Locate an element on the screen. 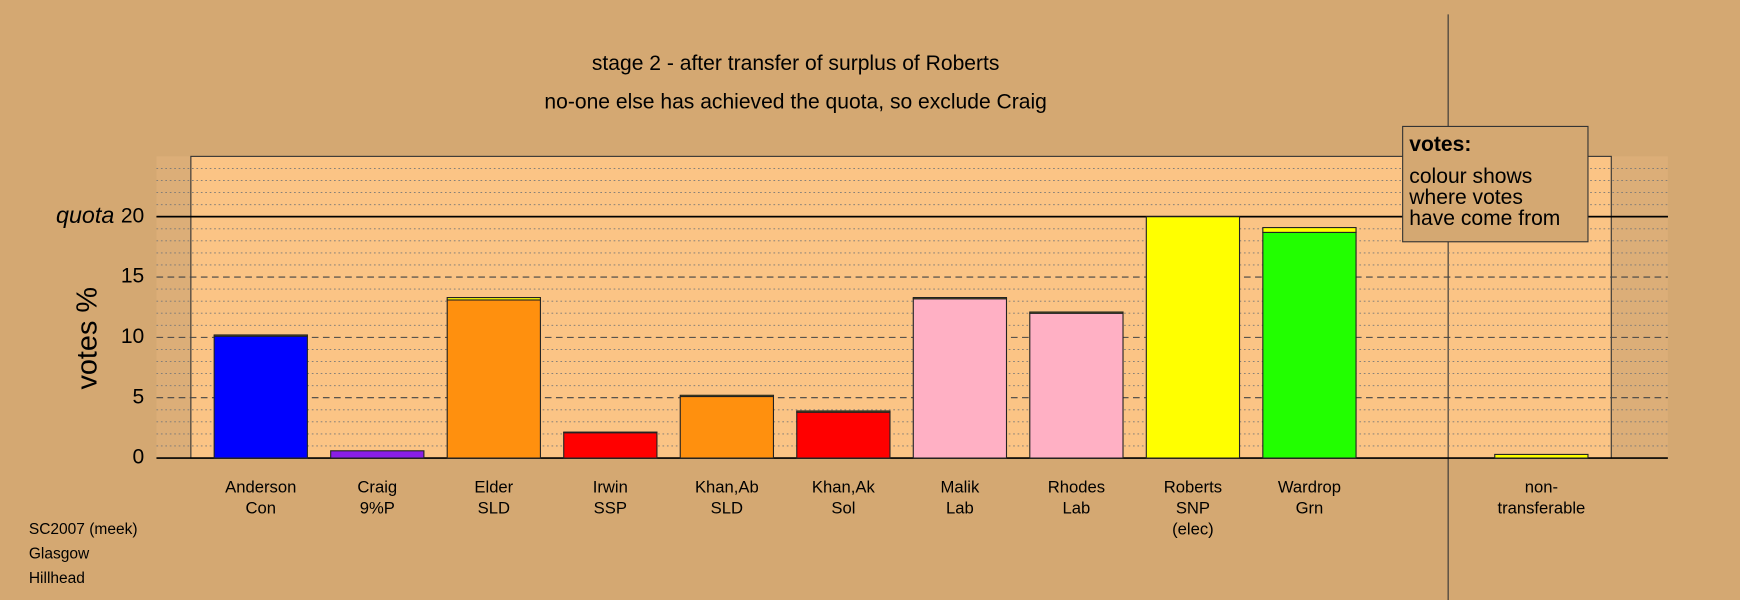  x-tick-label: Elder is located at coordinates (493, 486).